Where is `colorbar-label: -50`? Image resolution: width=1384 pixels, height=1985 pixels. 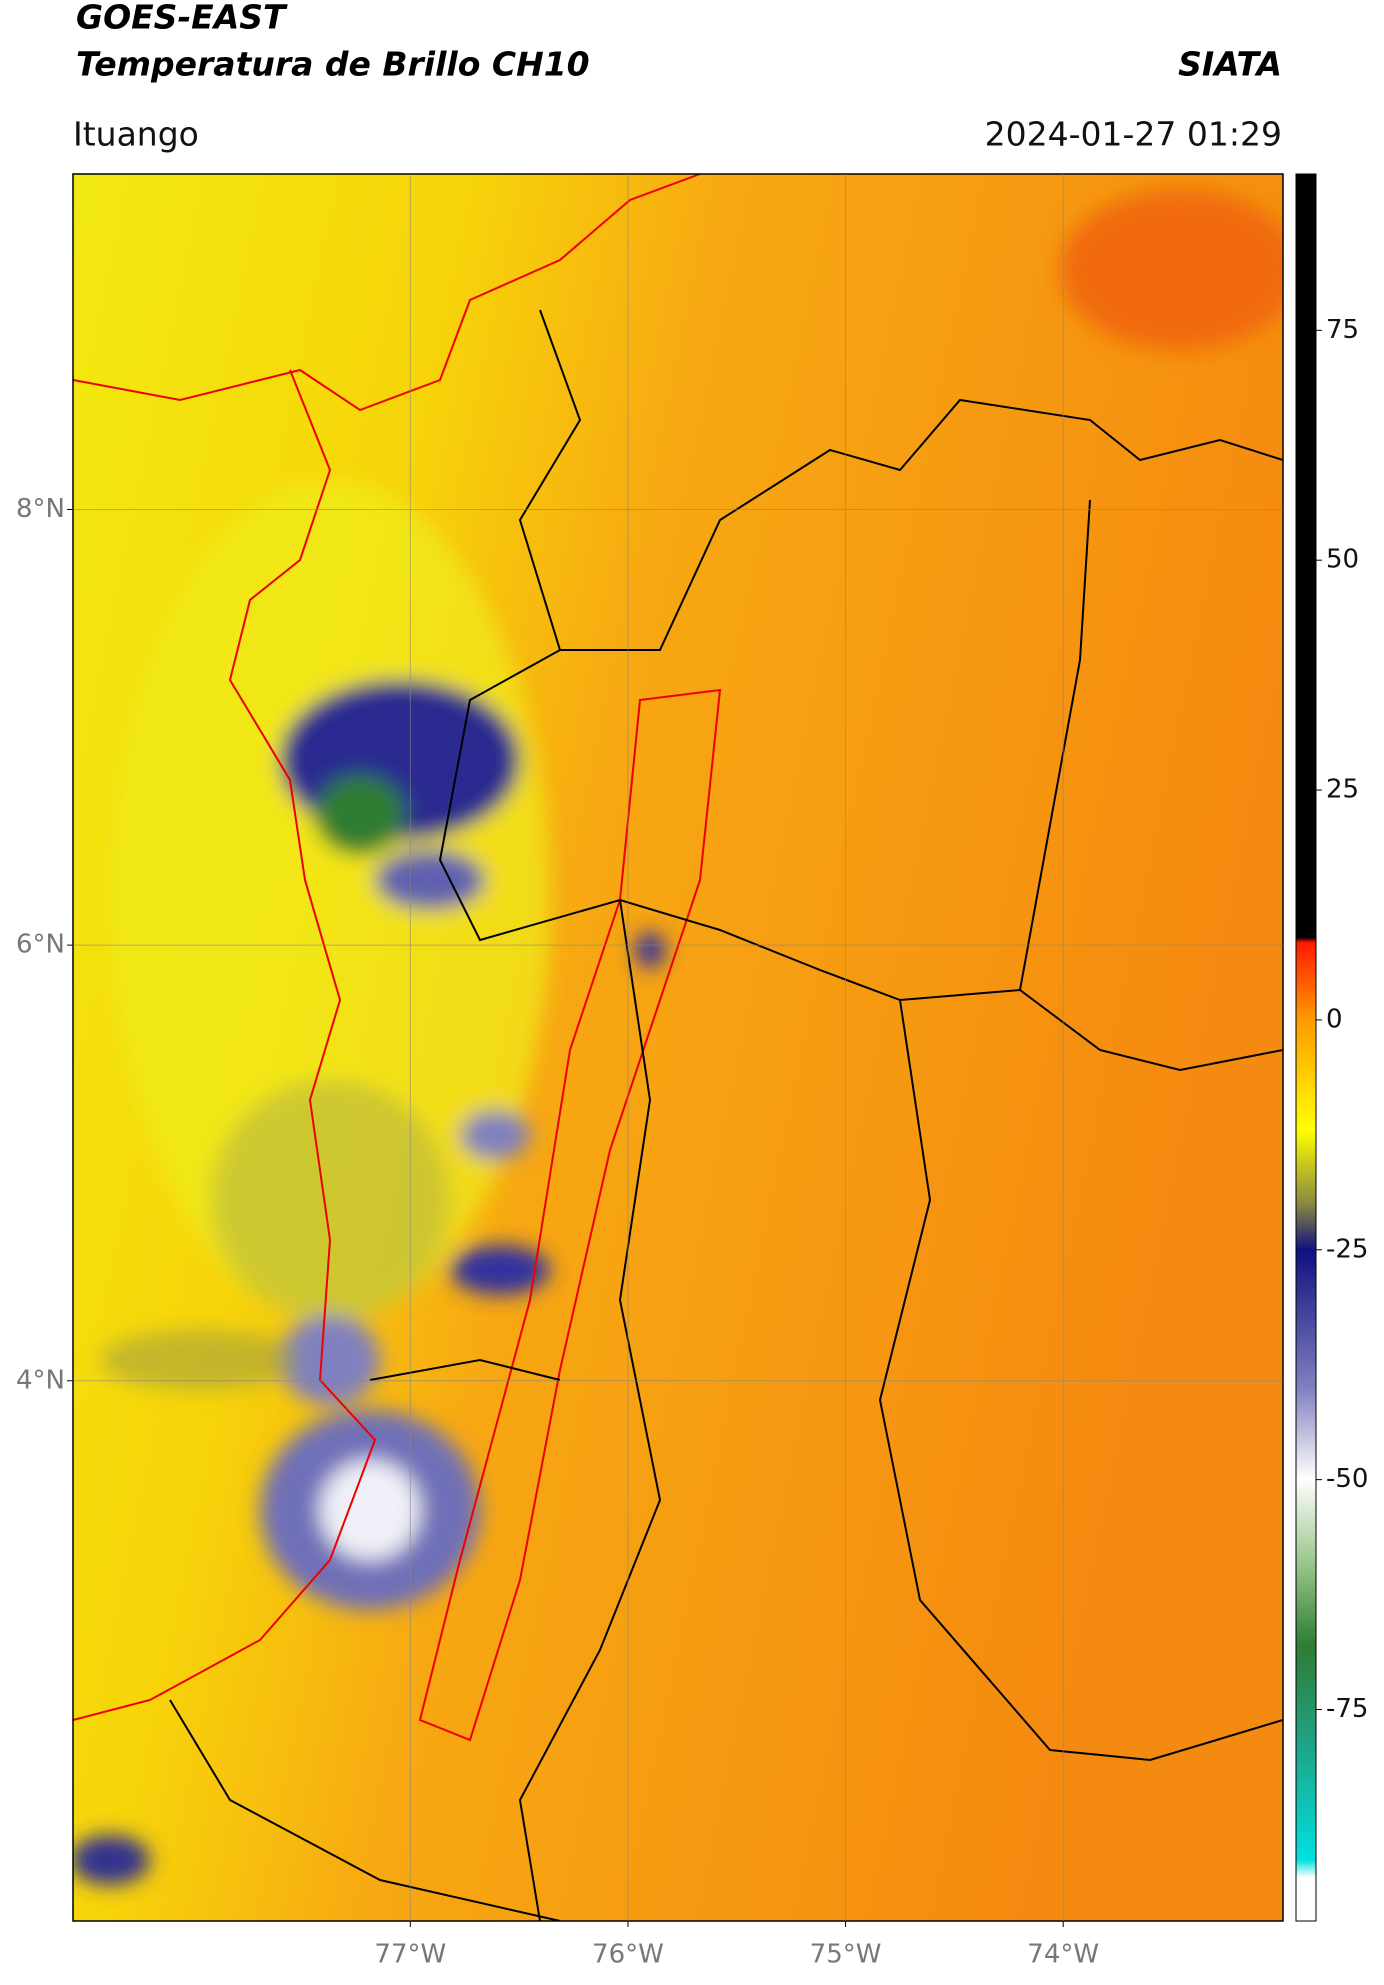 colorbar-label: -50 is located at coordinates (1347, 1479).